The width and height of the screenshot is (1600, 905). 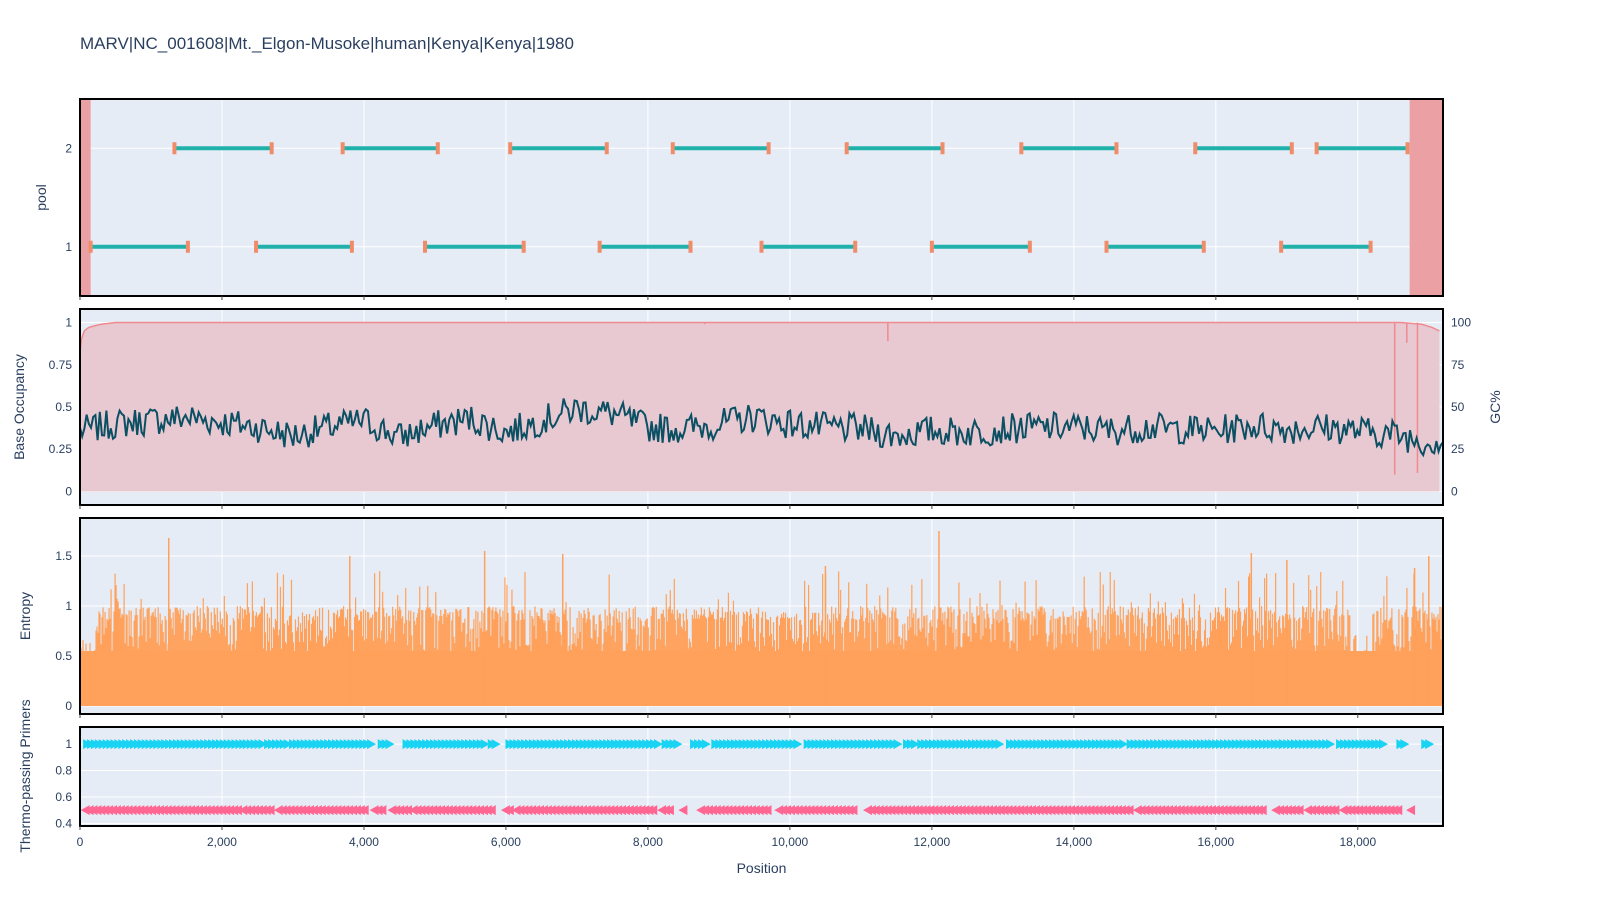 What do you see at coordinates (63, 797) in the screenshot?
I see `y-tick-label: 0.6` at bounding box center [63, 797].